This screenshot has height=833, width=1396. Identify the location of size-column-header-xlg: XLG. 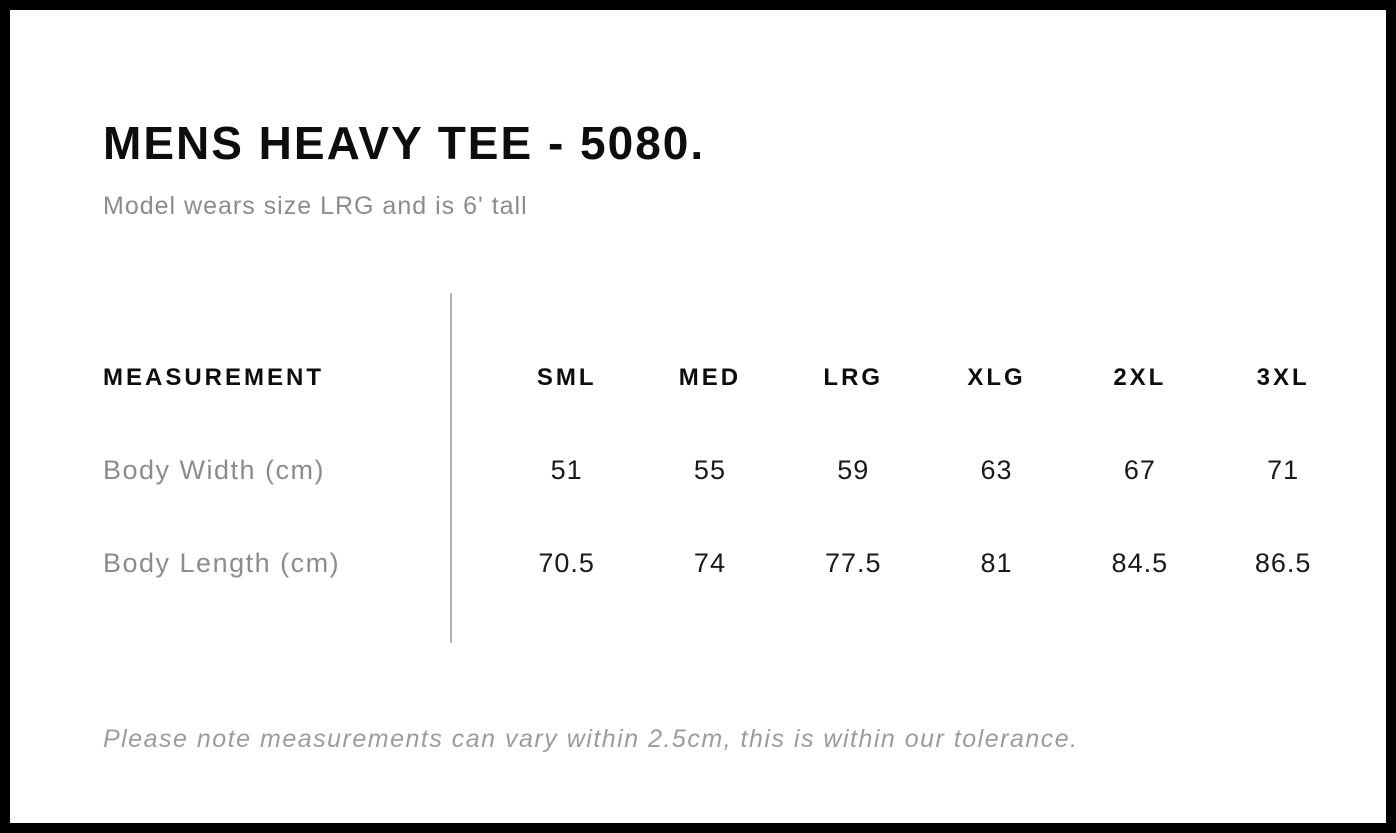
(996, 377).